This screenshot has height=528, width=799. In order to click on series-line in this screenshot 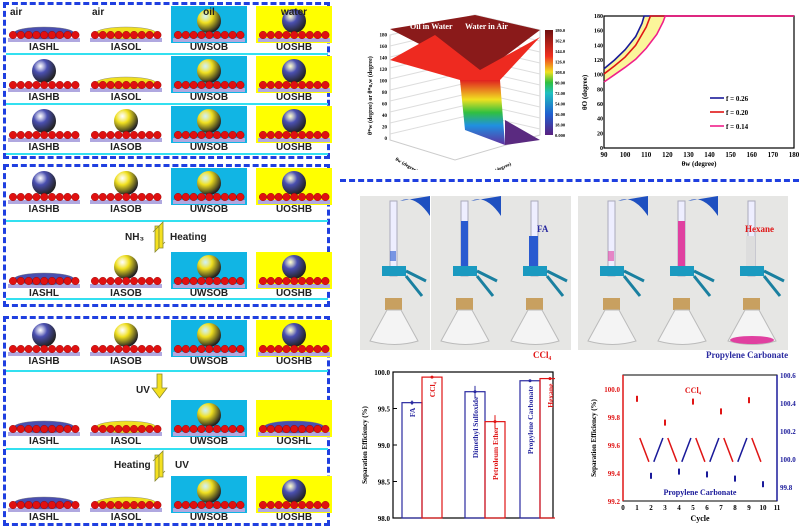, I will do `click(698, 49)`.